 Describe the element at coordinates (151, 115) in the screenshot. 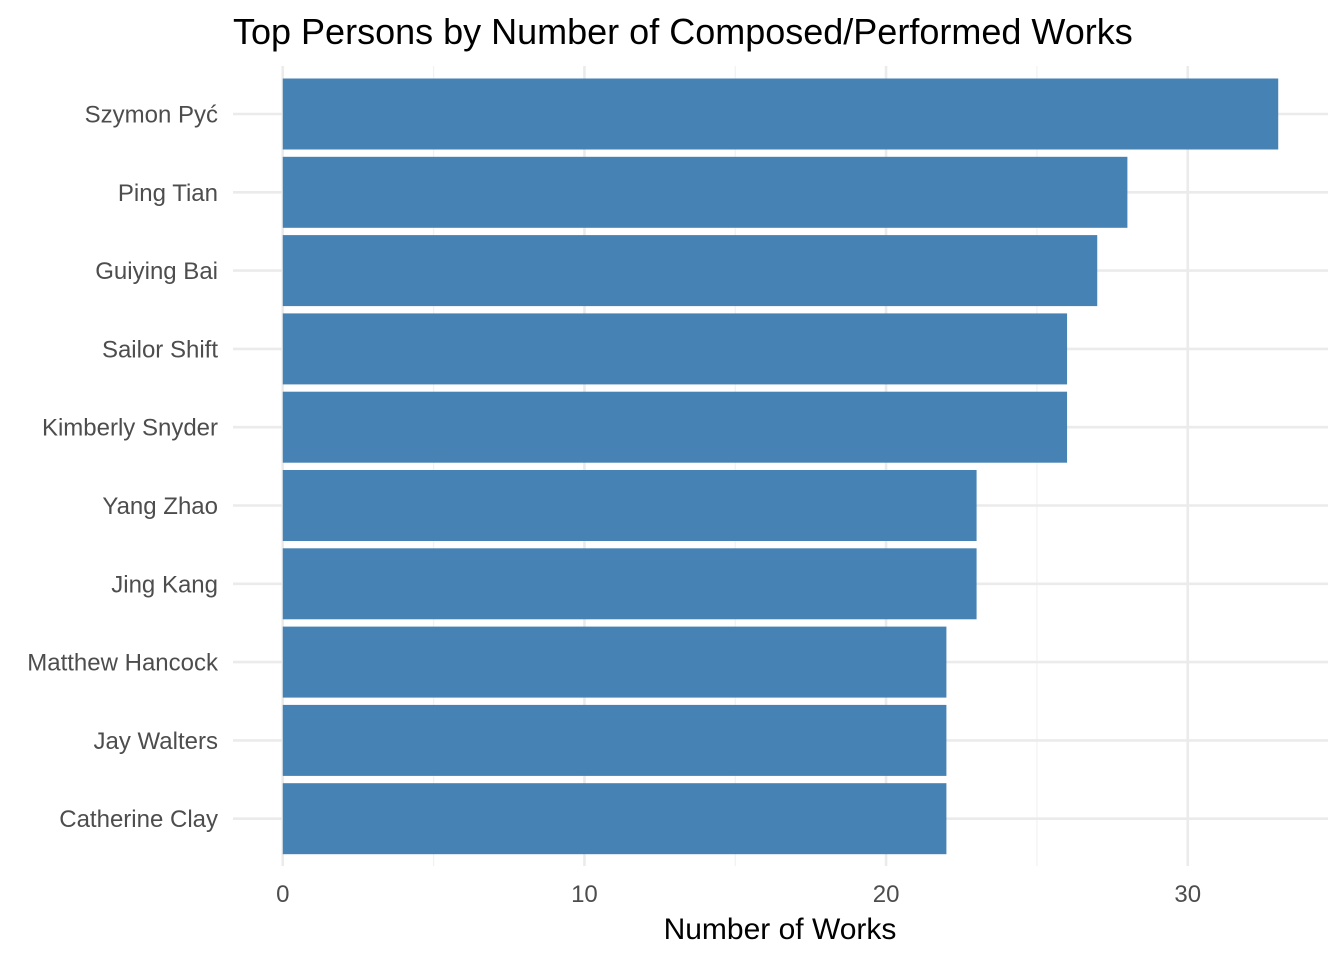

I see `y-tick-label: Szymon Pyć` at that location.